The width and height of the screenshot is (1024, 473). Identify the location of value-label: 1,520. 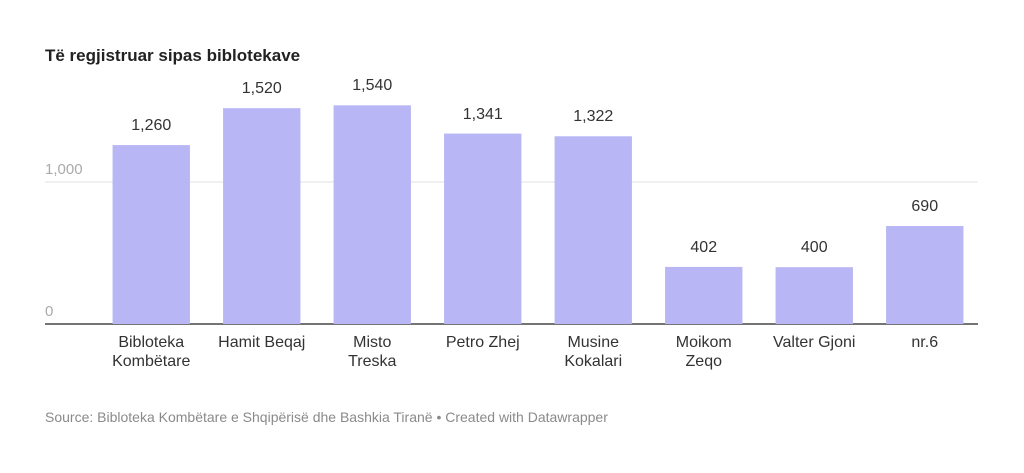
(261, 89).